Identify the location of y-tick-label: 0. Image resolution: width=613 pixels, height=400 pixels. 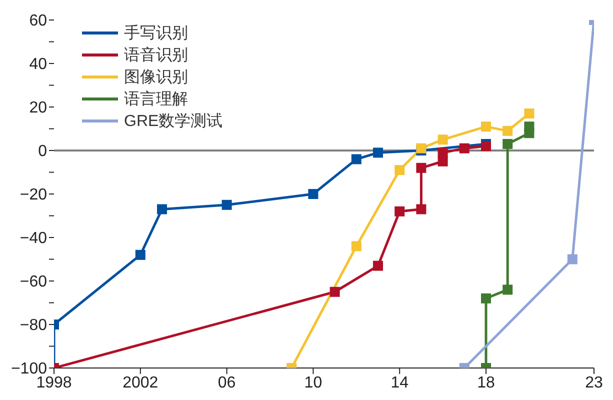
(43, 151).